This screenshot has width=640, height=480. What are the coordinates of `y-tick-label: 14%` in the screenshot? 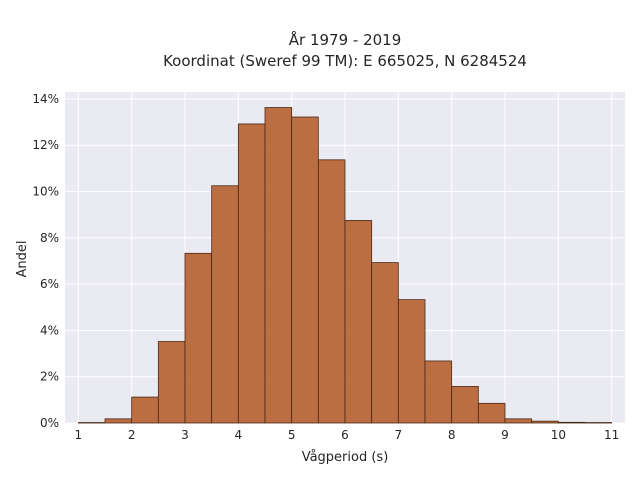 It's located at (45, 99).